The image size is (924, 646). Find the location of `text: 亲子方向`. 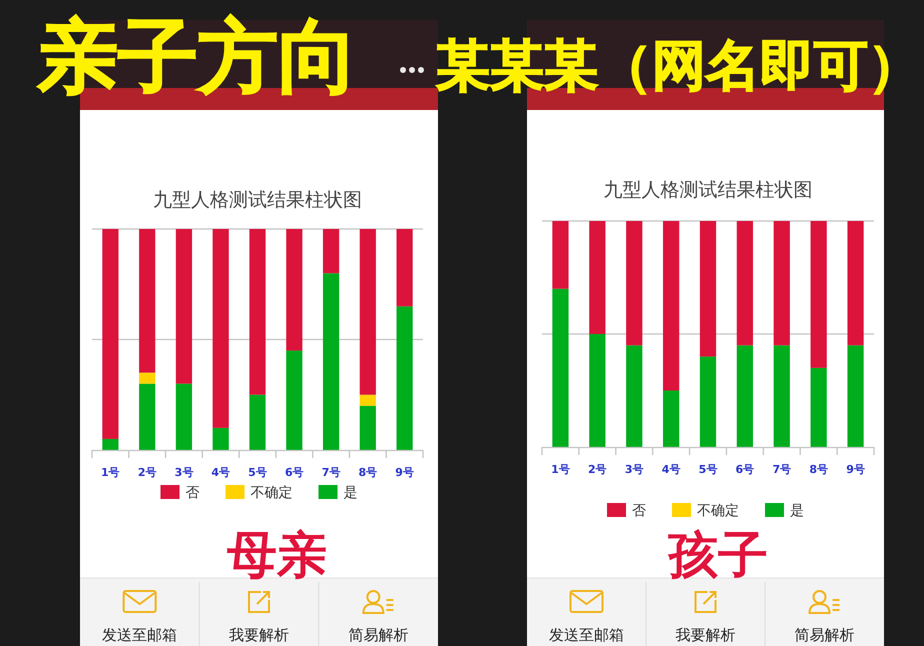

text: 亲子方向 is located at coordinates (197, 56).